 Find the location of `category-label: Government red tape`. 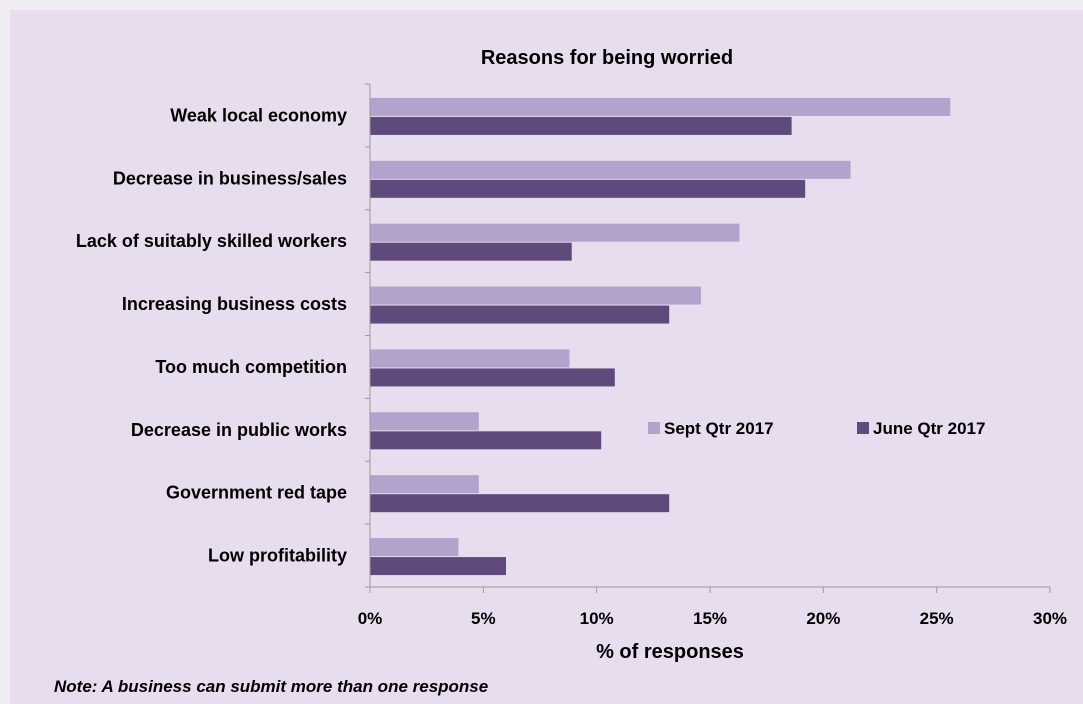

category-label: Government red tape is located at coordinates (256, 493).